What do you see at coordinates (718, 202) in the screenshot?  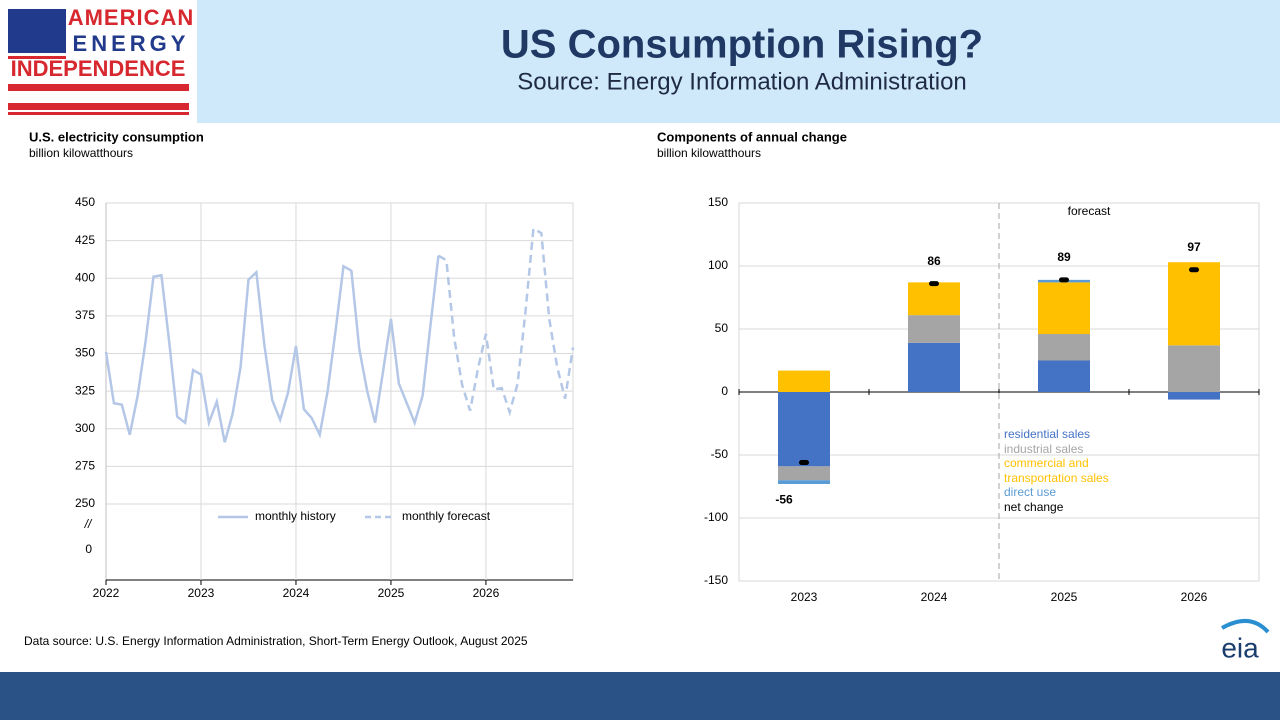 I see `y-tick-label: 150` at bounding box center [718, 202].